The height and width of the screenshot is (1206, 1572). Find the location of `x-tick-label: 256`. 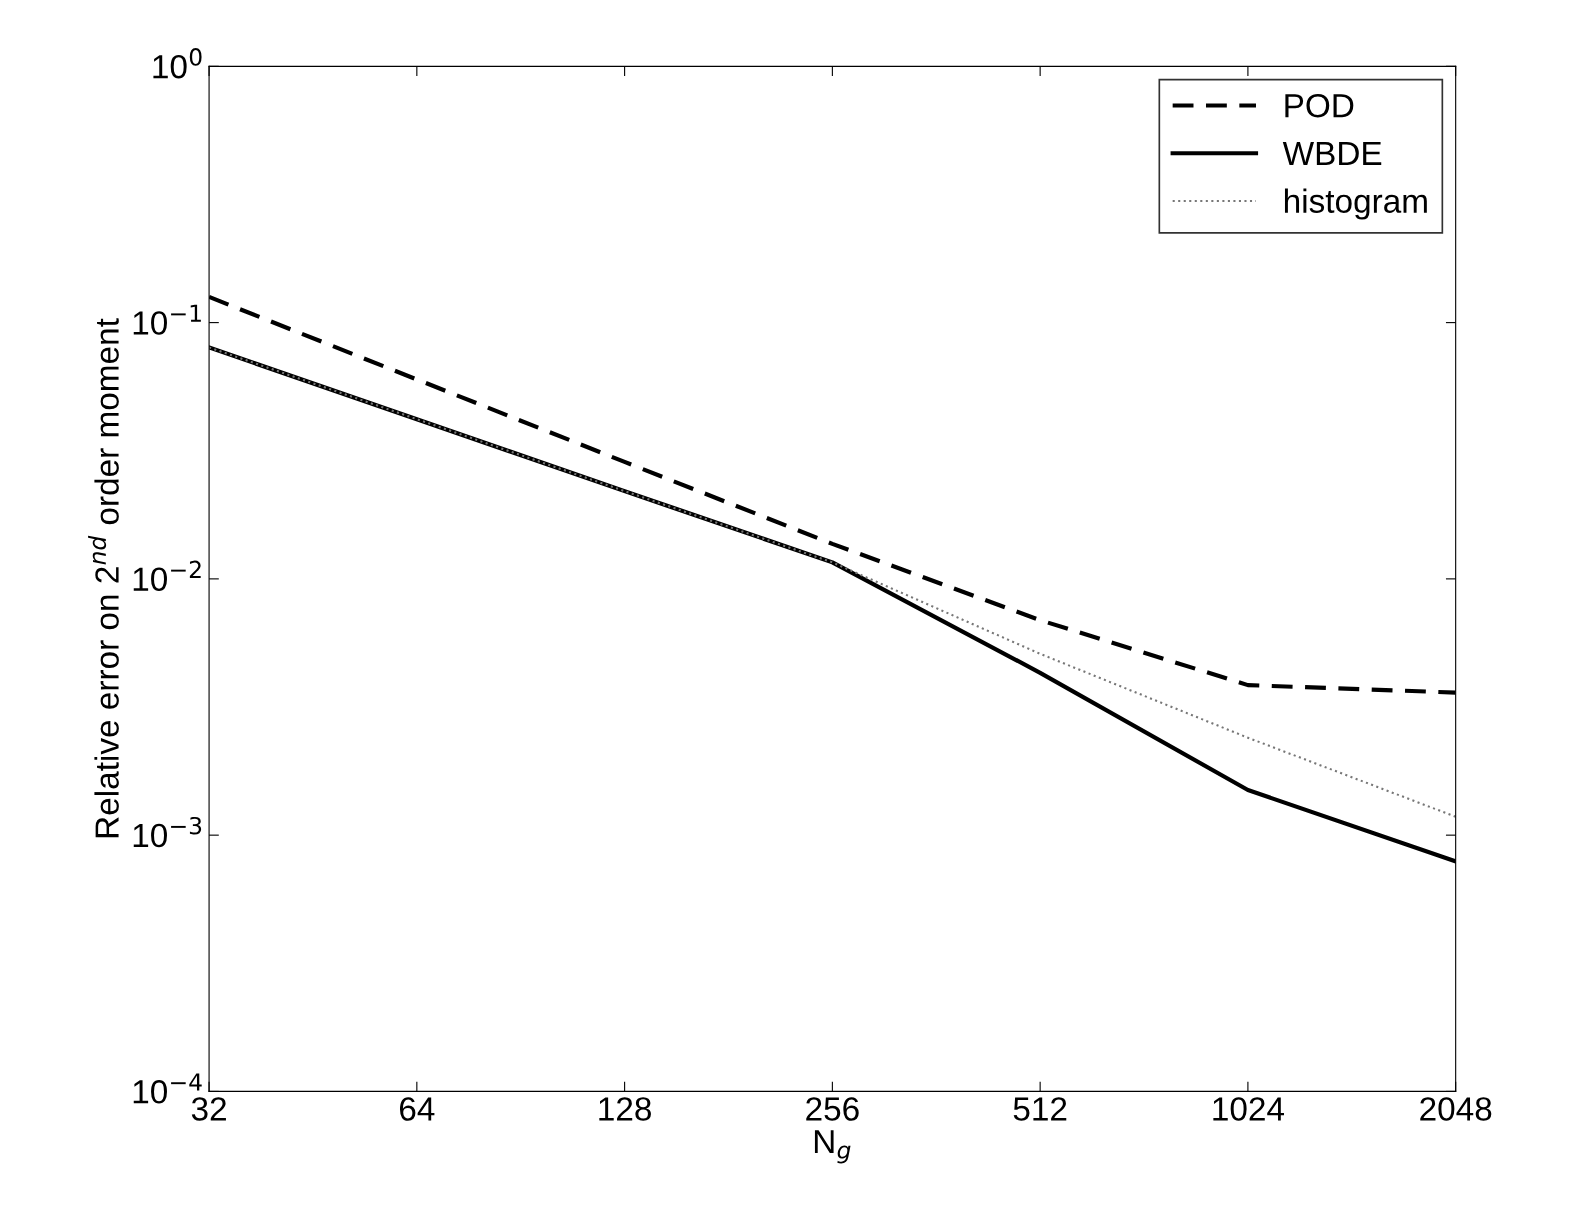

x-tick-label: 256 is located at coordinates (832, 1109).